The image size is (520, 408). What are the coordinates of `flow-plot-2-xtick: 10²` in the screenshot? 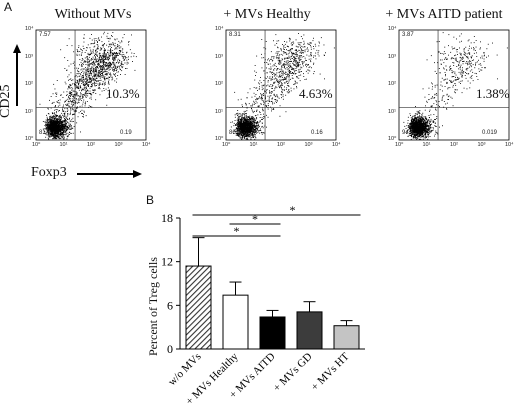 It's located at (281, 145).